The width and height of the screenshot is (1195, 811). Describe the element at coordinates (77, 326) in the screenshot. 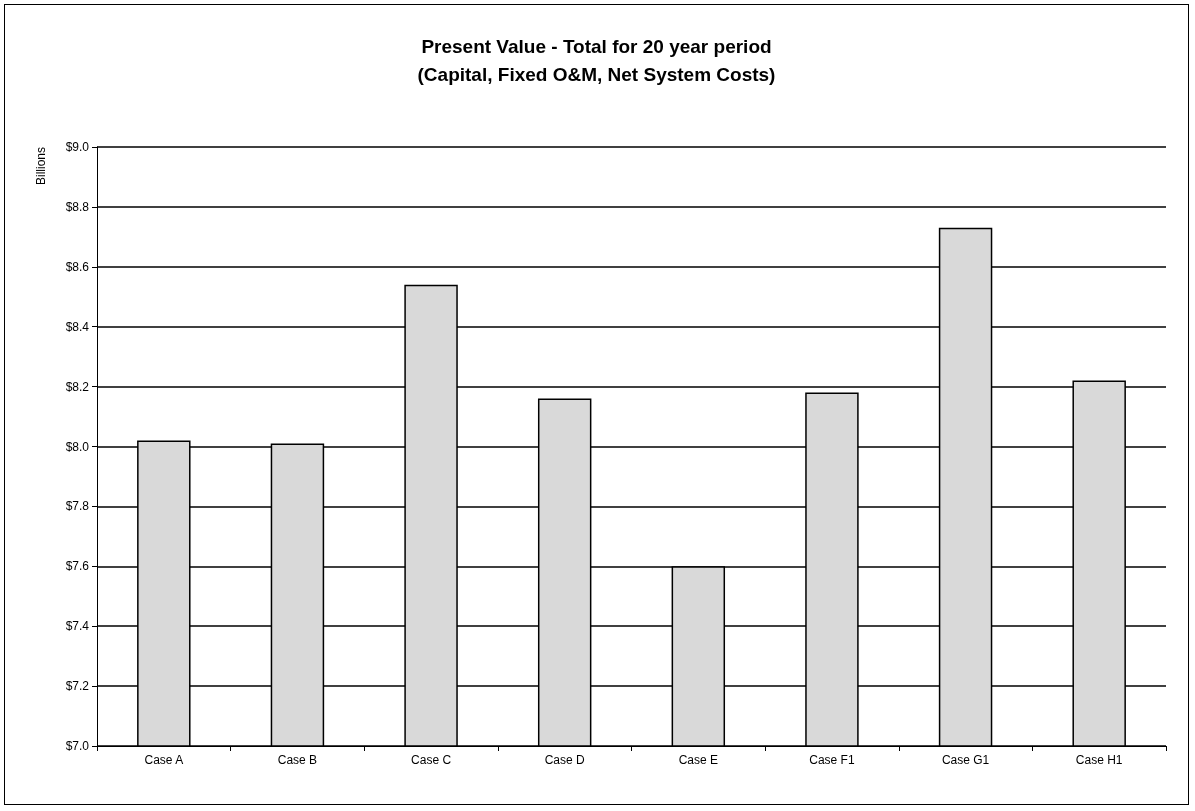

I see `y-tick-label: $8.4` at that location.